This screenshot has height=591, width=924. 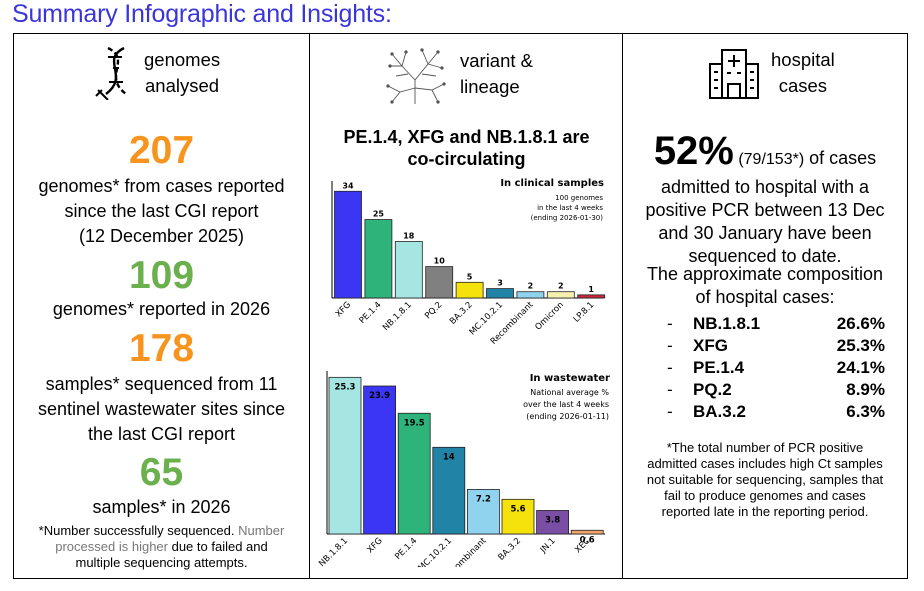 What do you see at coordinates (579, 198) in the screenshot?
I see `clinical-subtitle: 100 genomes` at bounding box center [579, 198].